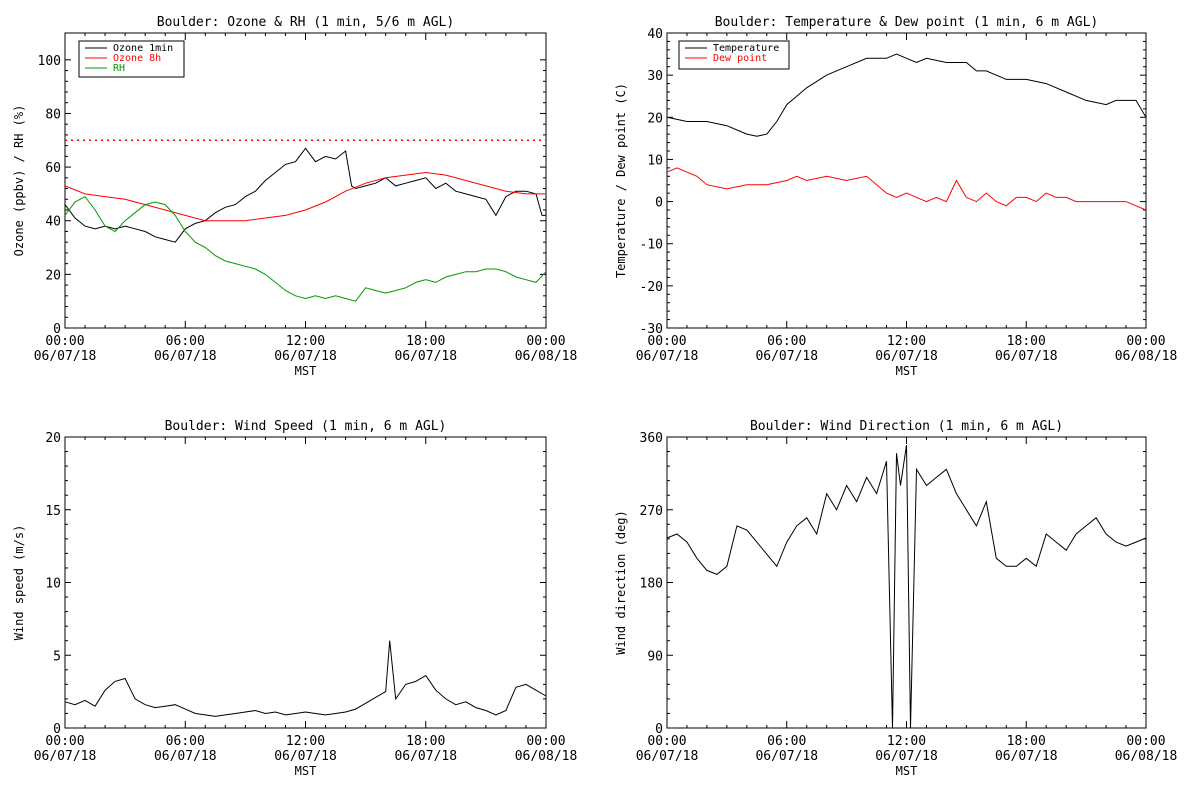  What do you see at coordinates (545, 341) in the screenshot?
I see `chart-0-xtick-label-4-0: 00:00` at bounding box center [545, 341].